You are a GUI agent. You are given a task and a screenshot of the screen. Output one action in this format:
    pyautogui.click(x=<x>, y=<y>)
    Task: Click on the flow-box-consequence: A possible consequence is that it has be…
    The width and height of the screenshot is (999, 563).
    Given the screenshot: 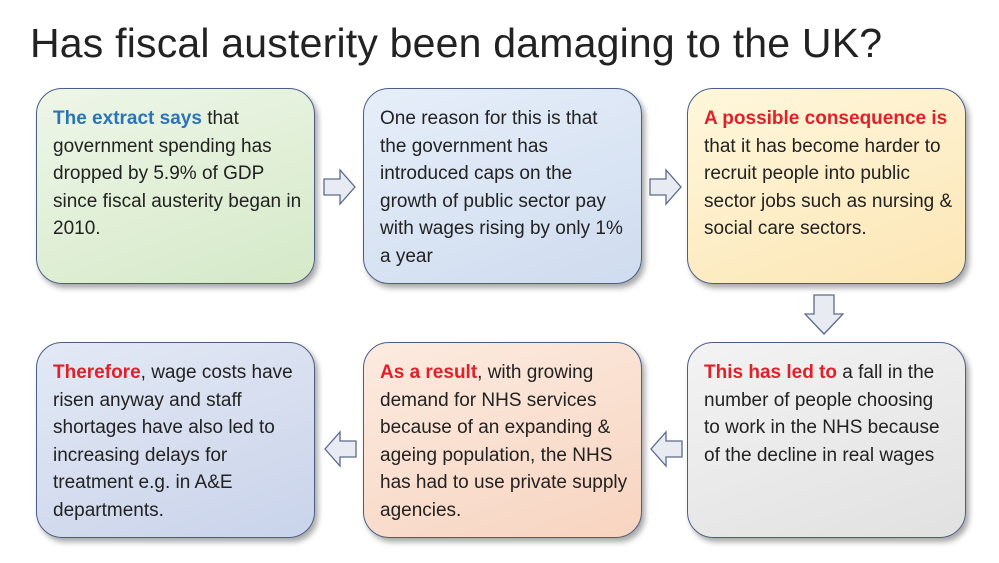 What is the action you would take?
    pyautogui.click(x=826, y=186)
    